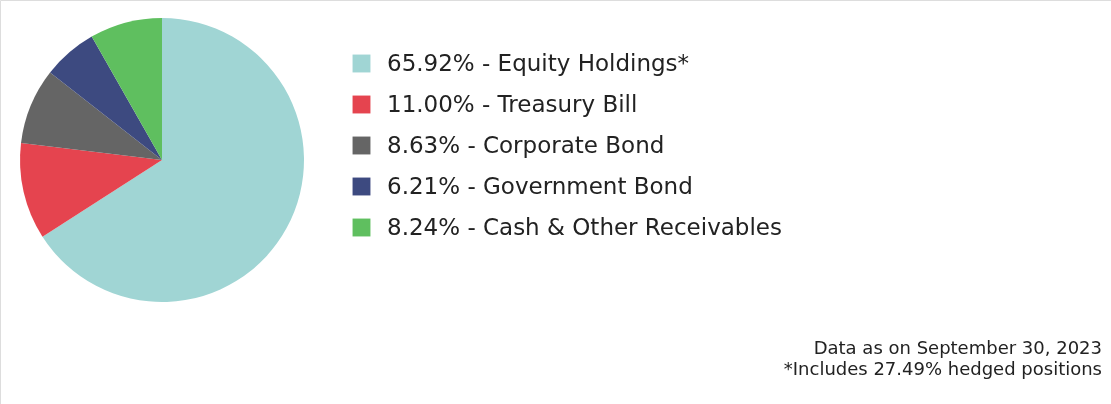 This screenshot has width=1111, height=404. Describe the element at coordinates (540, 185) in the screenshot. I see `legend-label: 6.21% - Government Bond` at that location.